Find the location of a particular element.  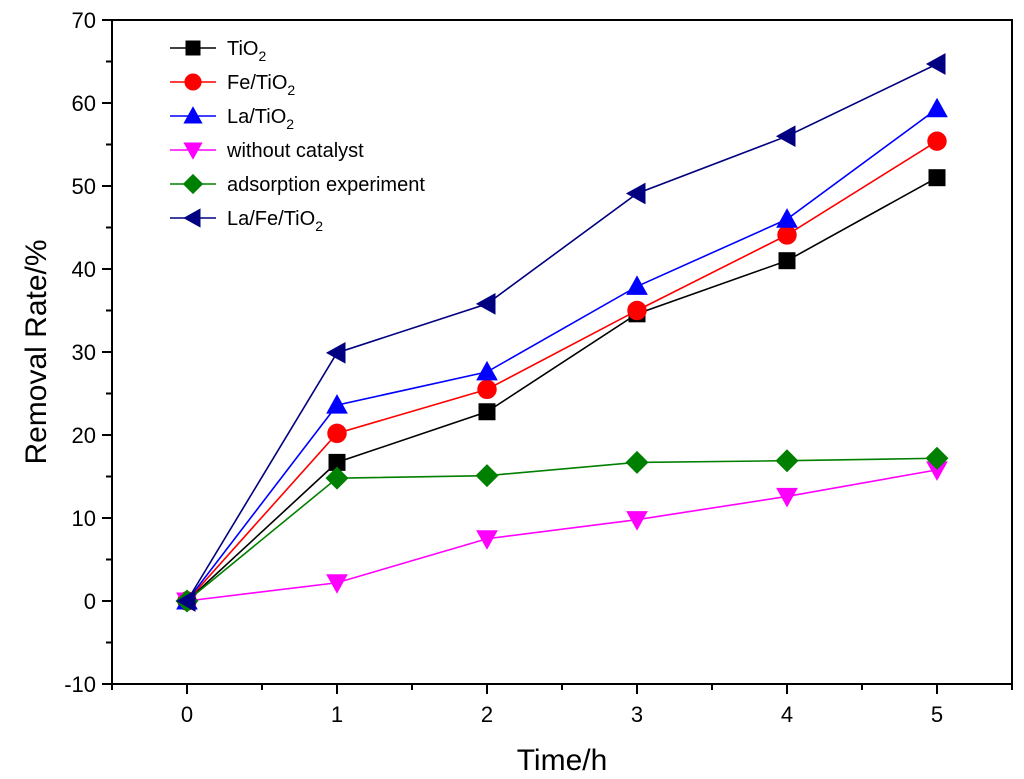

legend-entry: Fe/TiO2 is located at coordinates (232, 85).